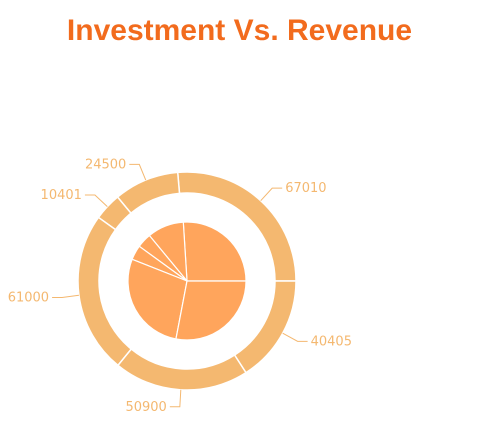 This screenshot has height=429, width=479. I want to click on data-label: 24500, so click(105, 164).